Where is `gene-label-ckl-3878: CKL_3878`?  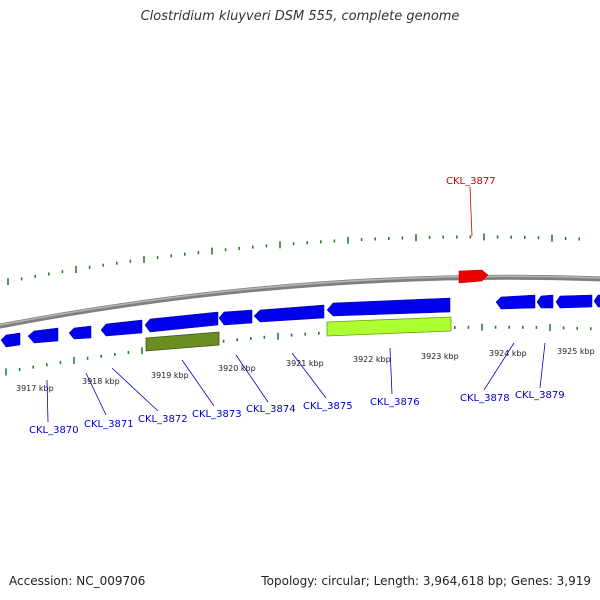
gene-label-ckl-3878: CKL_3878 is located at coordinates (485, 398).